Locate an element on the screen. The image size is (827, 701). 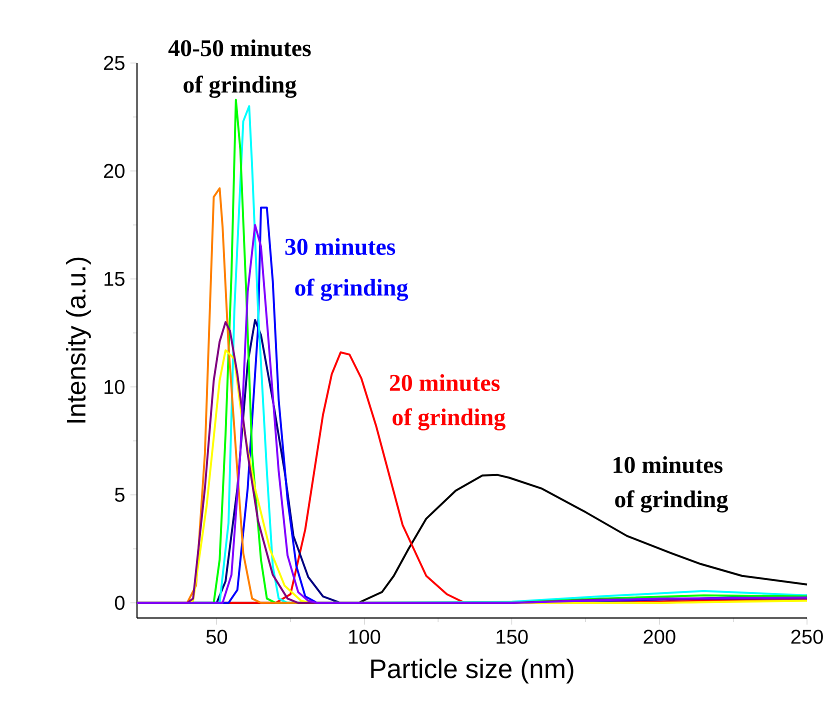
x-tick-label: 100 is located at coordinates (364, 637).